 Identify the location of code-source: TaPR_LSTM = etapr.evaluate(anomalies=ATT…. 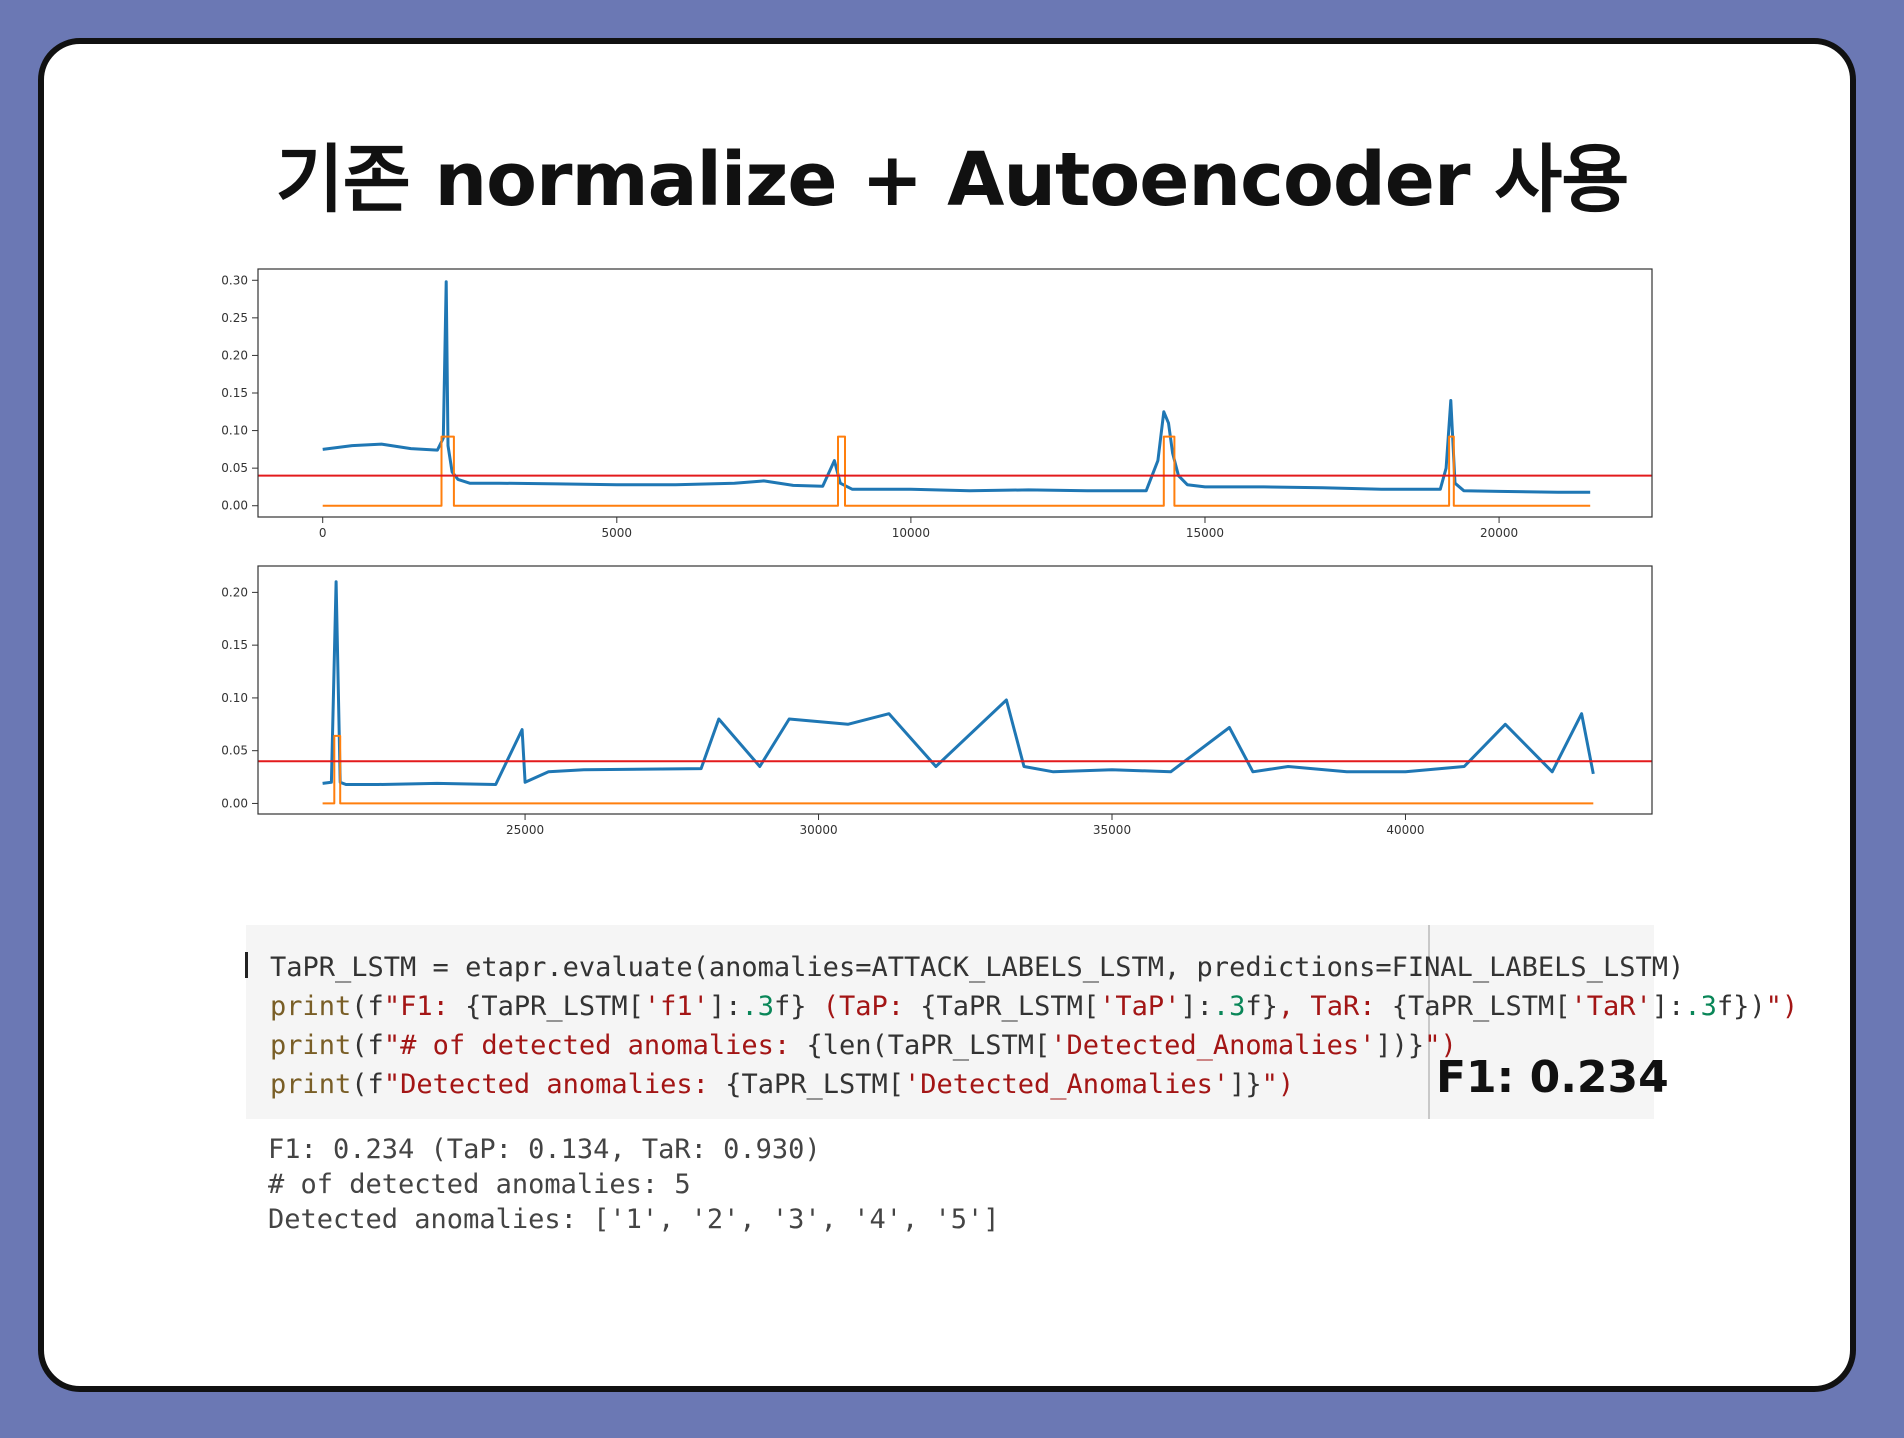
(1034, 1026).